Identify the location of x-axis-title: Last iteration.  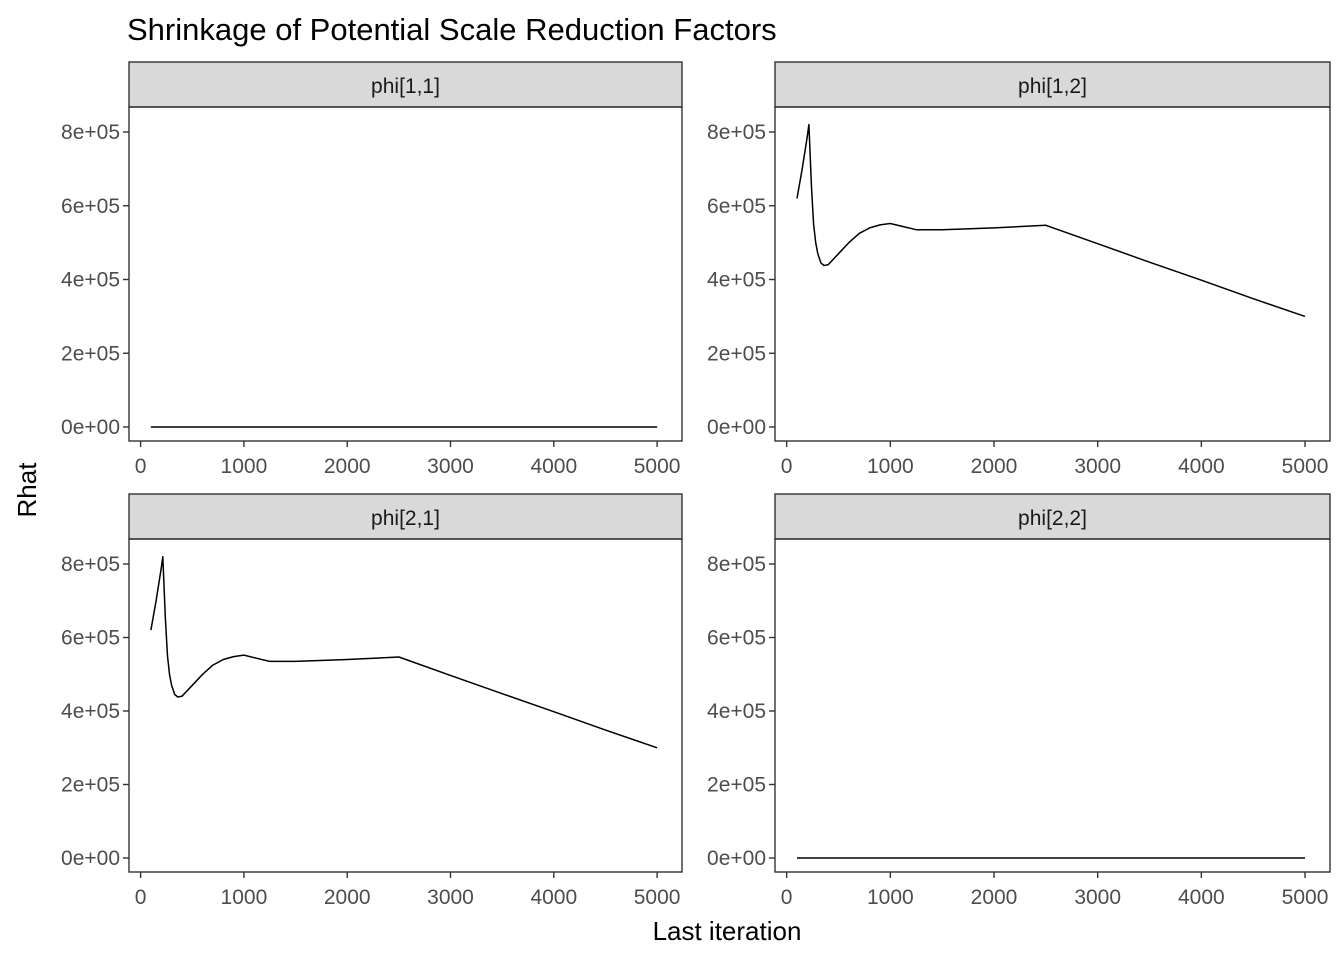
(727, 931).